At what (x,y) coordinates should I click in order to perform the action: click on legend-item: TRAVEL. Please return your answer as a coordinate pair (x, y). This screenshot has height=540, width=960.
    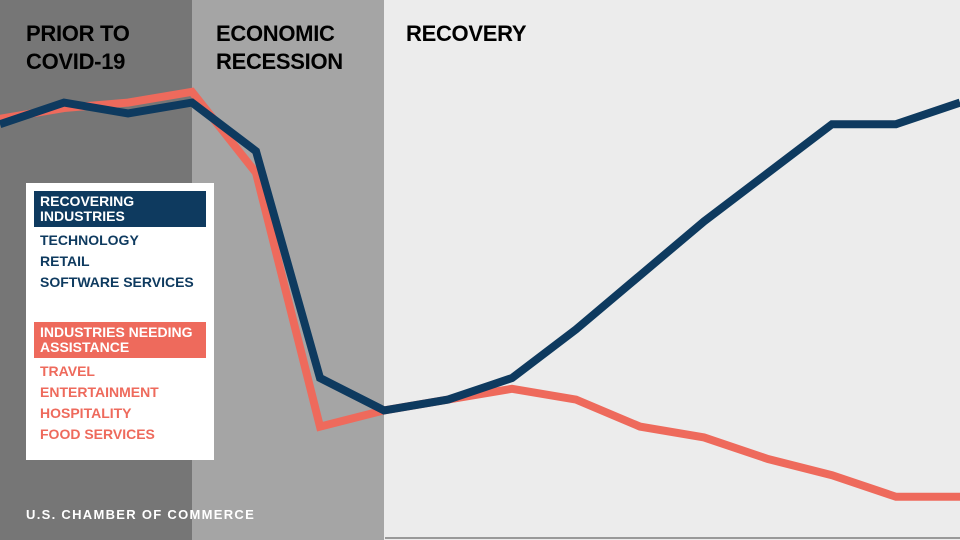
    Looking at the image, I should click on (67, 371).